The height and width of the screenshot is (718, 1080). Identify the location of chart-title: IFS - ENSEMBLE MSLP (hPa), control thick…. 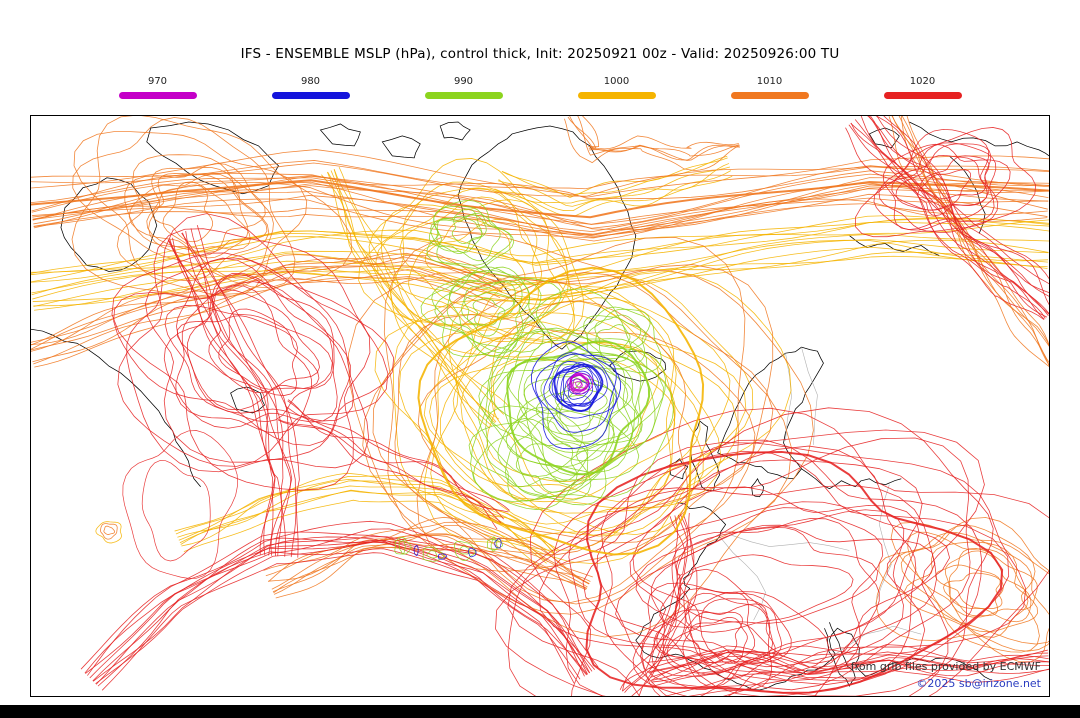
(540, 54).